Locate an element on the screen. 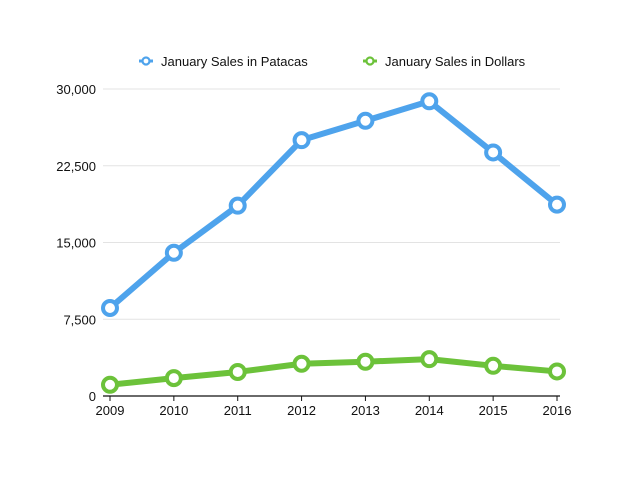 The height and width of the screenshot is (485, 640). x-tick-label: 2009 is located at coordinates (110, 410).